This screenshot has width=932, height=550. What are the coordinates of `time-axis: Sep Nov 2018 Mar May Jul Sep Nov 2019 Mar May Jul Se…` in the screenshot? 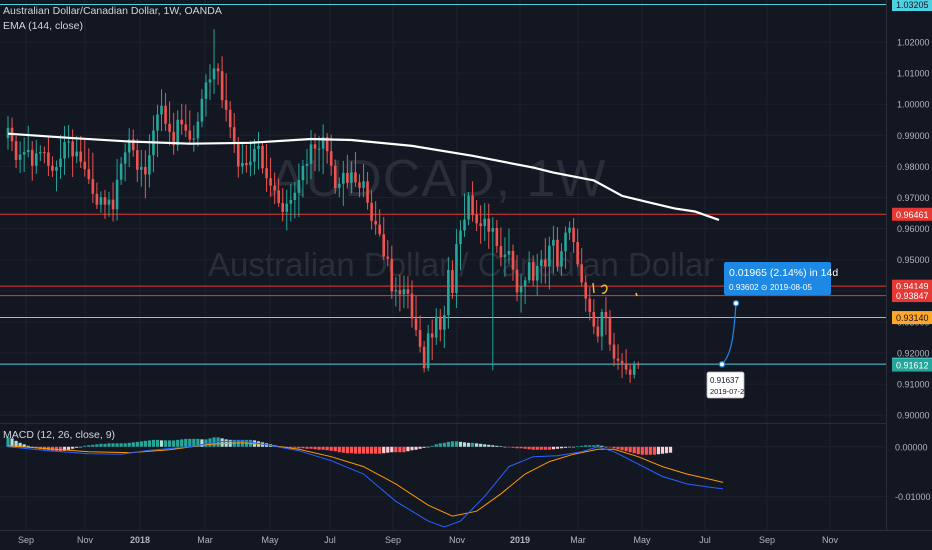 It's located at (428, 540).